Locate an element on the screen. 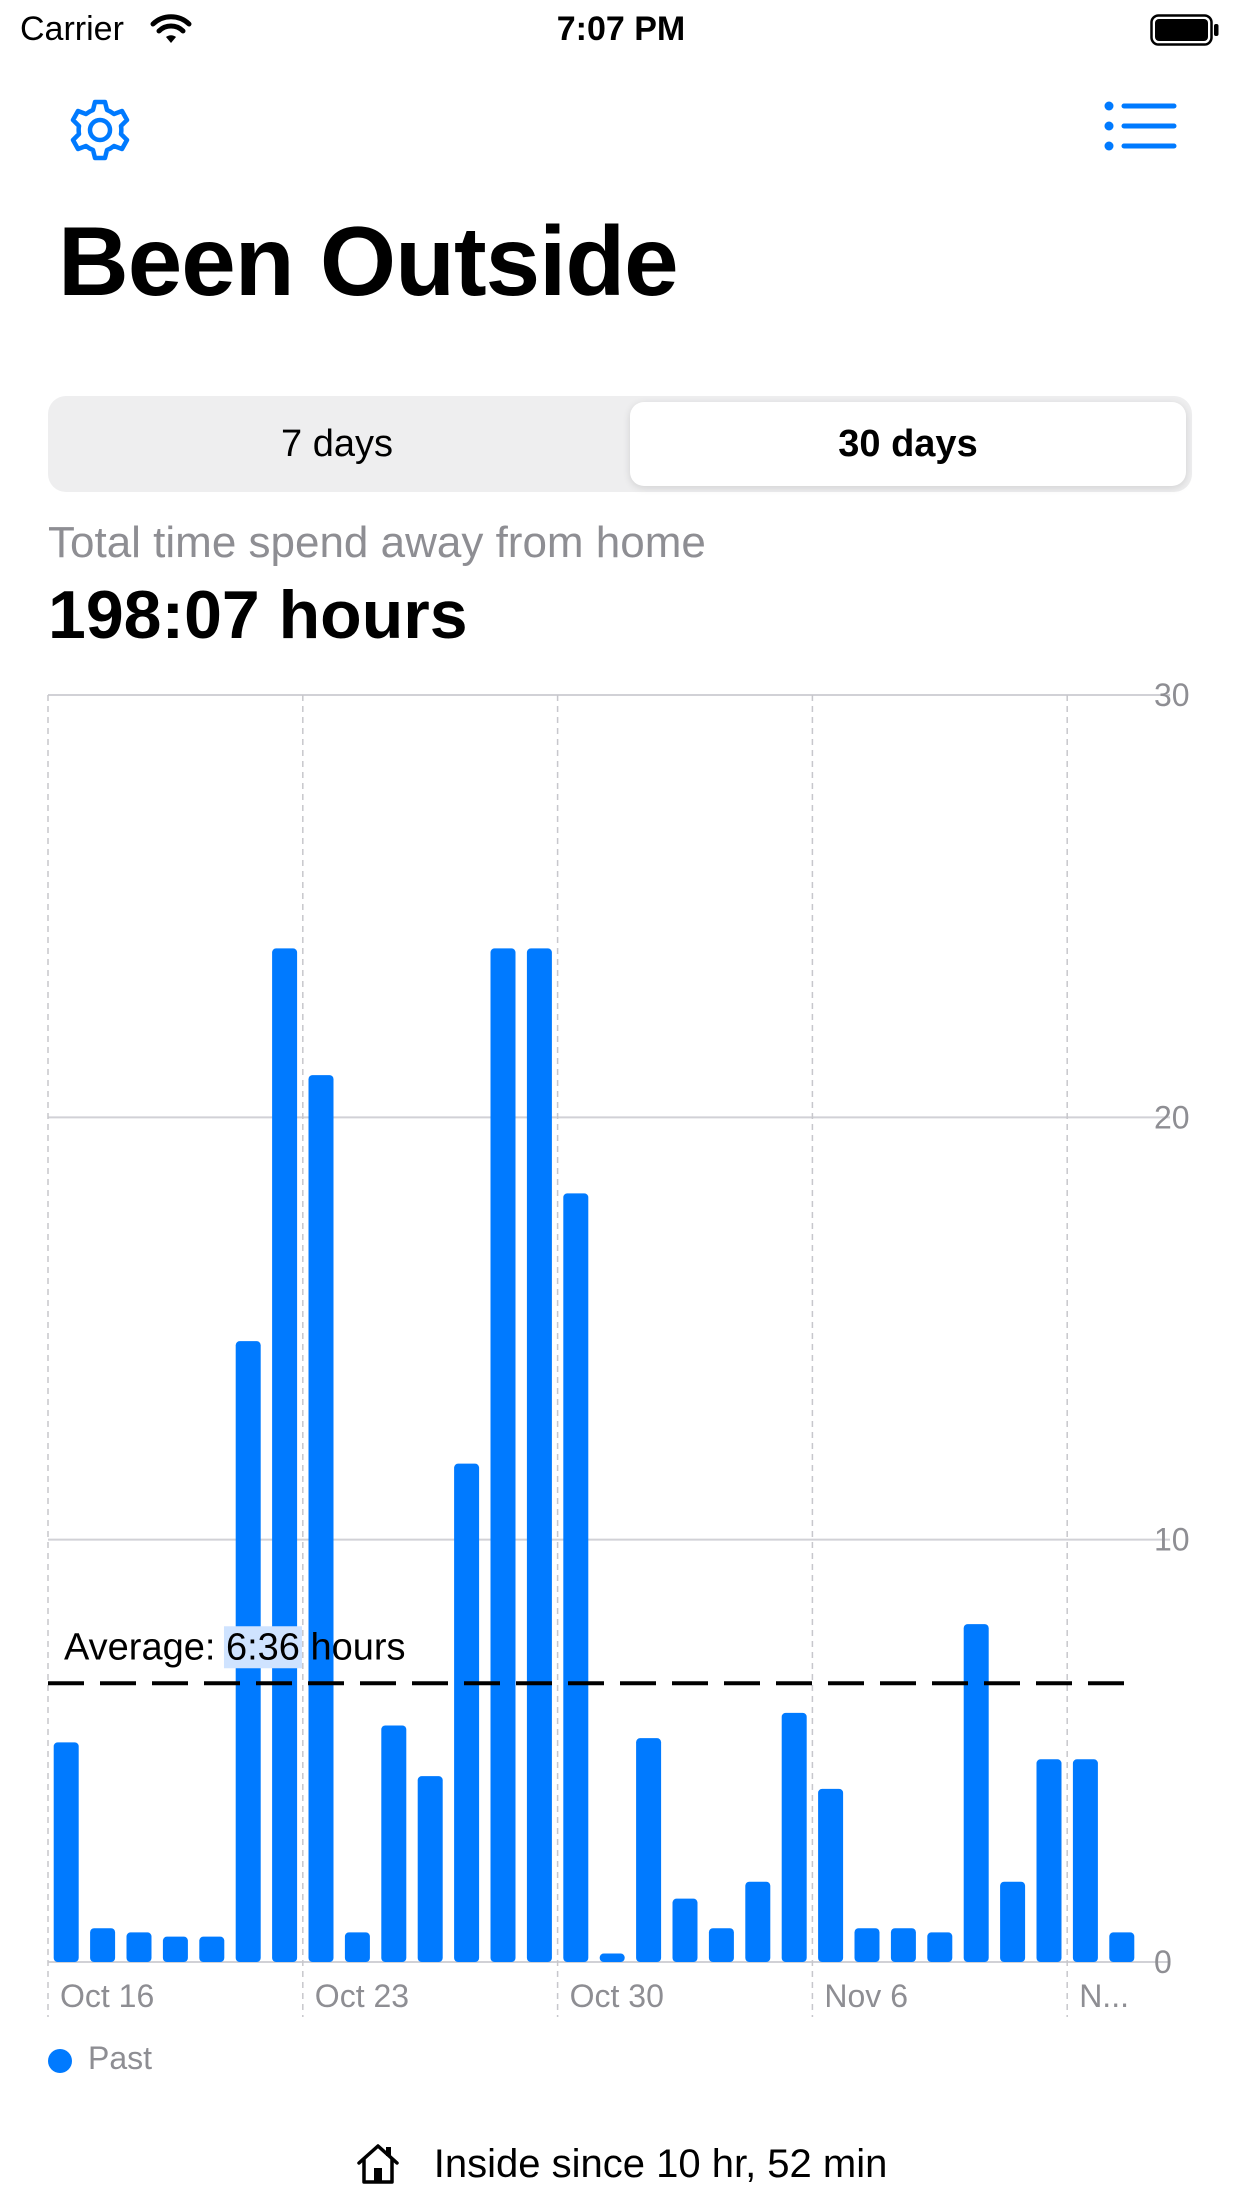  legend-swatch is located at coordinates (60, 2061).